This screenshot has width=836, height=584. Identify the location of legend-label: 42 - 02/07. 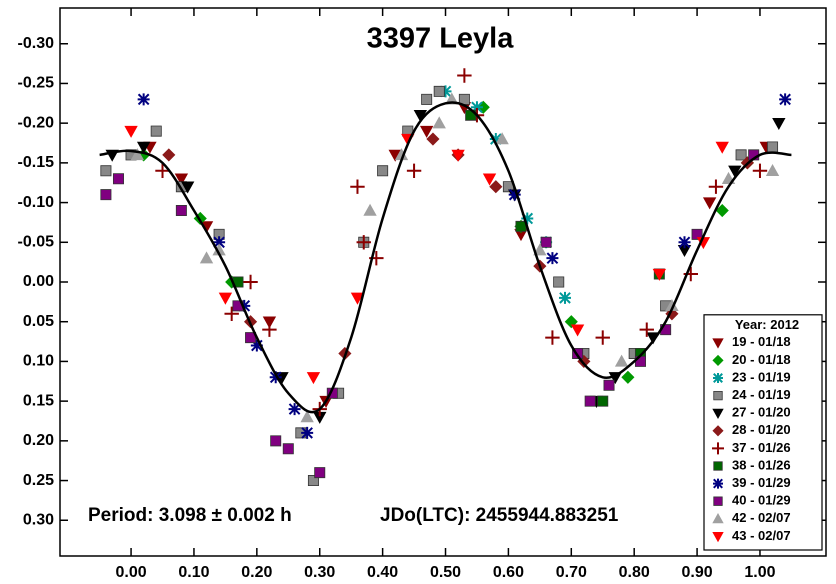
(761, 517).